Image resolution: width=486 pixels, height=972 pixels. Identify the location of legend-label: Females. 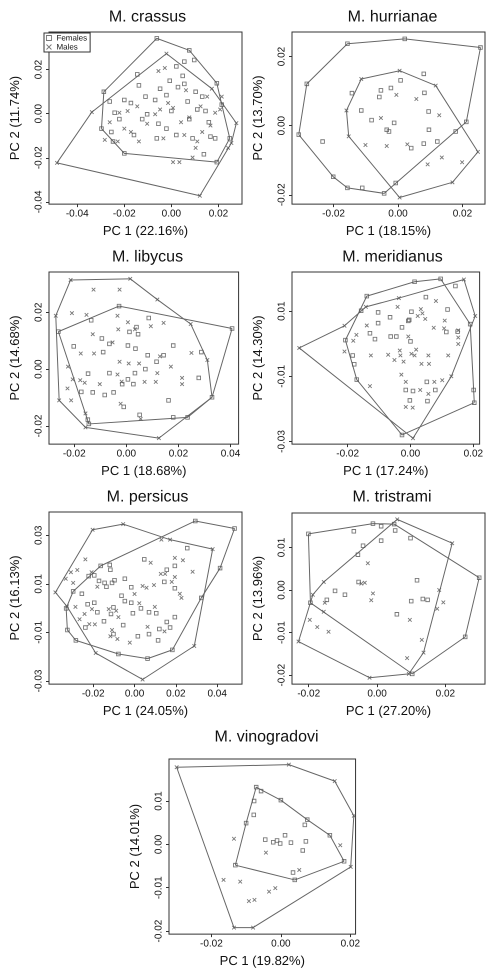
(72, 38).